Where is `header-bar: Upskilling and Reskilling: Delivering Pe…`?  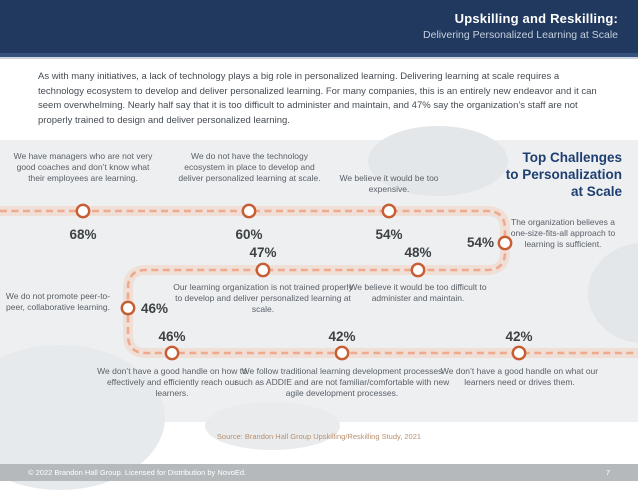
header-bar: Upskilling and Reskilling: Delivering Pe… is located at coordinates (319, 26).